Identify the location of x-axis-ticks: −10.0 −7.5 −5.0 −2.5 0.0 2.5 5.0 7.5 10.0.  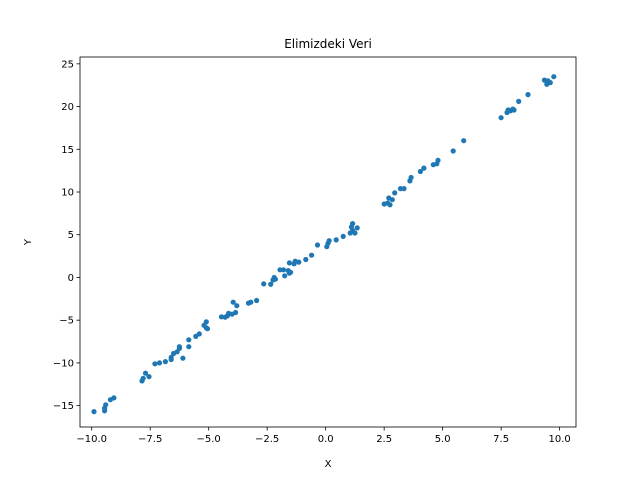
(323, 436).